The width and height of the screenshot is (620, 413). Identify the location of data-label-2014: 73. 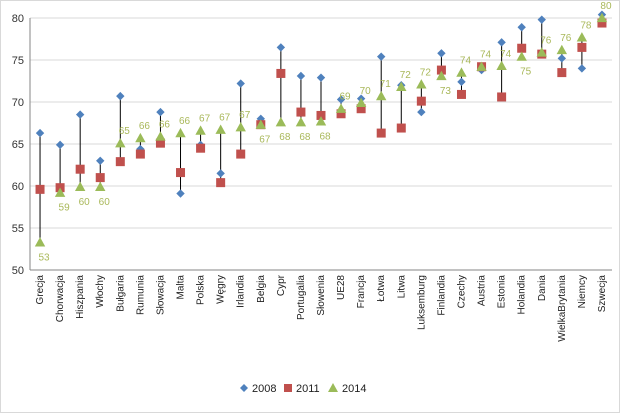
(446, 91).